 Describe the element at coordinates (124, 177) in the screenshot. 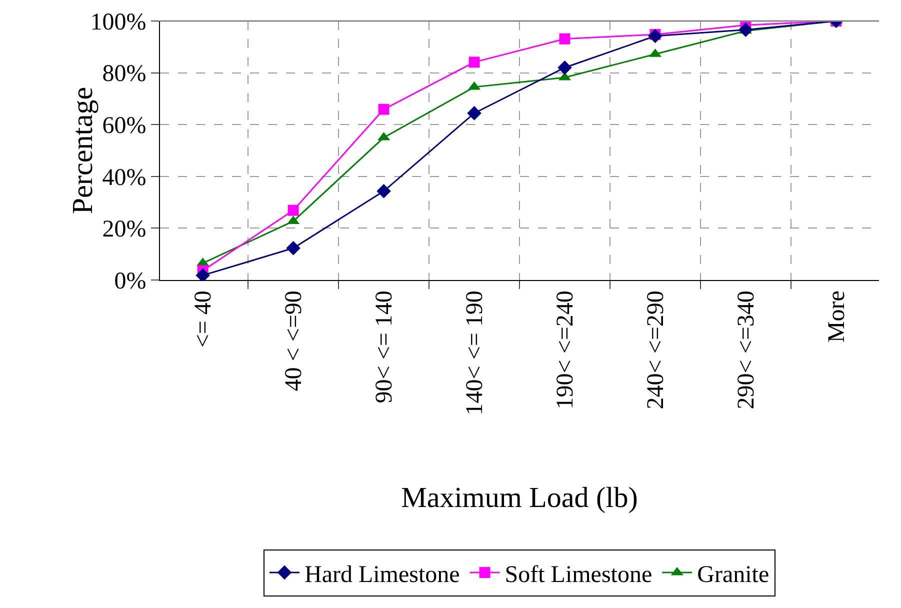

I see `y-tick-label: 40%` at that location.